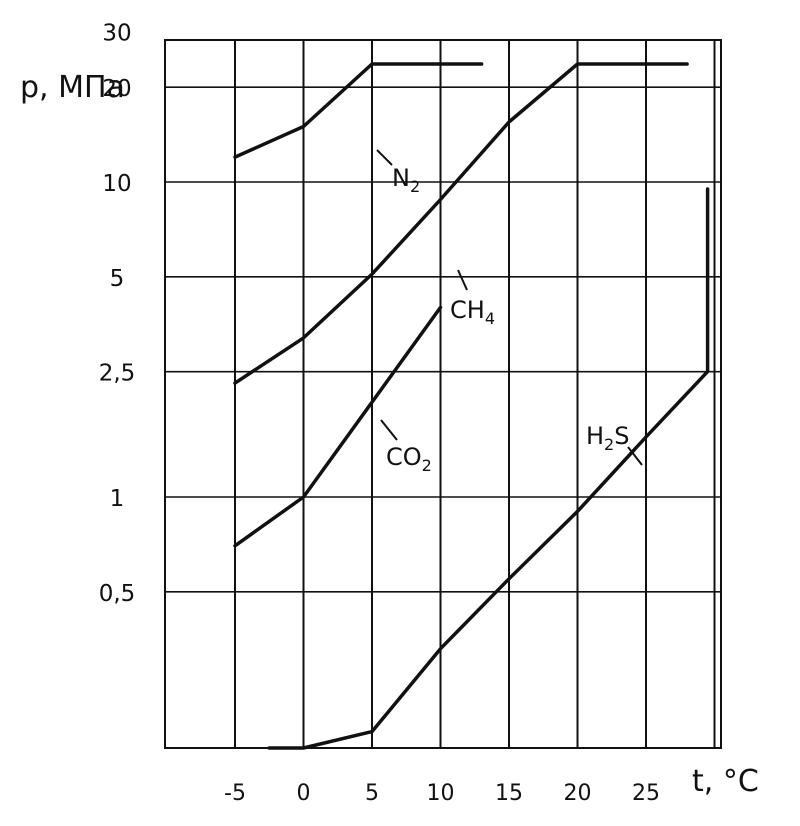 This screenshot has width=800, height=826. Describe the element at coordinates (462, 280) in the screenshot. I see `leader-line-ch4` at that location.